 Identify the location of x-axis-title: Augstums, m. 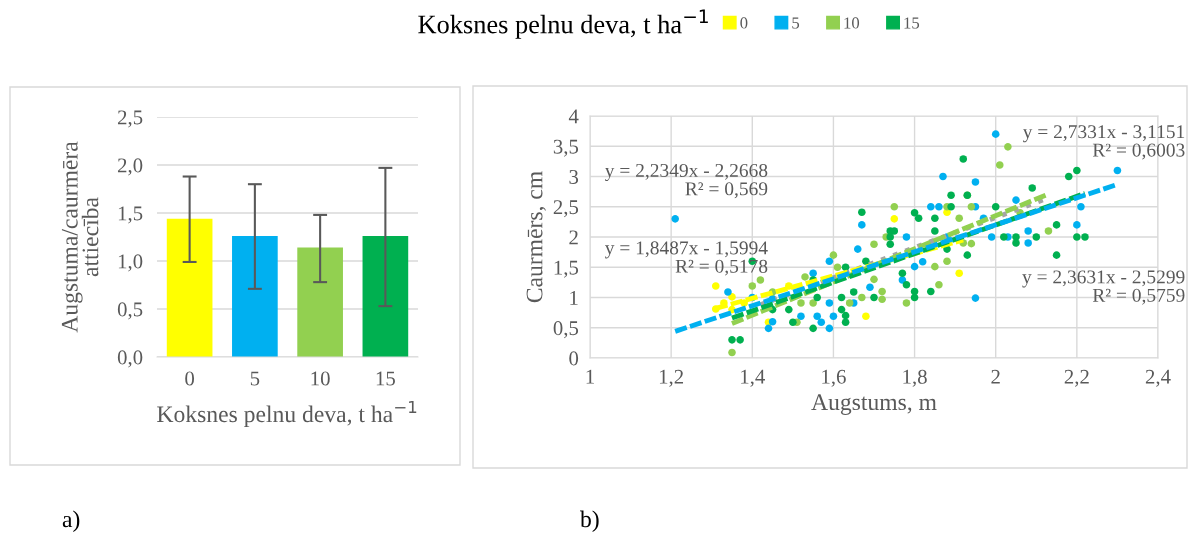
(874, 404).